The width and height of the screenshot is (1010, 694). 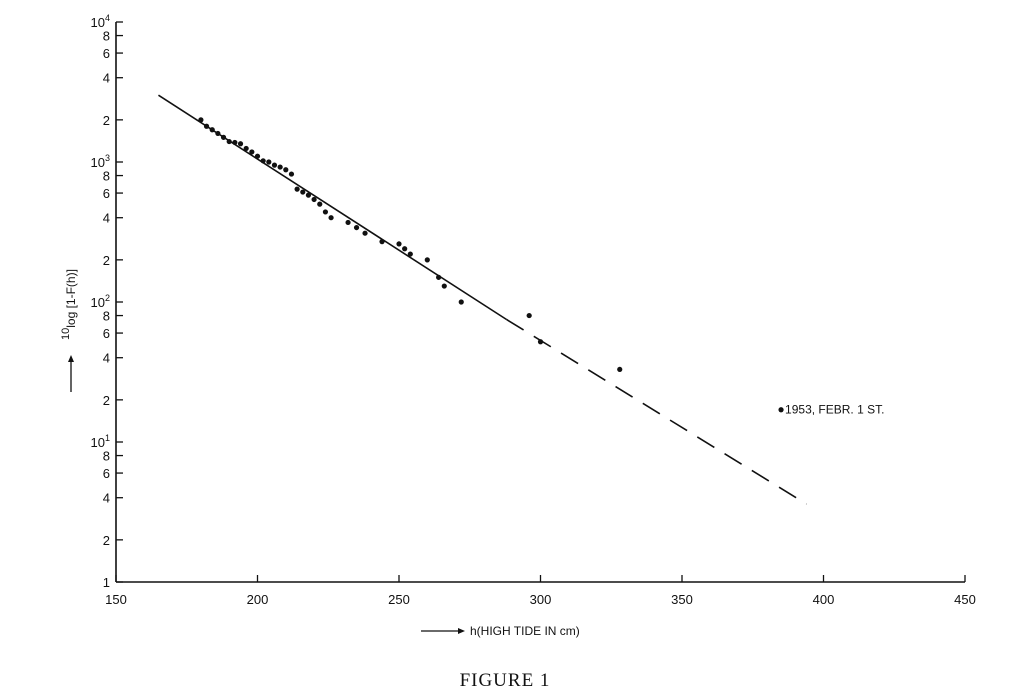 I want to click on x-tick-label: 150, so click(x=116, y=599).